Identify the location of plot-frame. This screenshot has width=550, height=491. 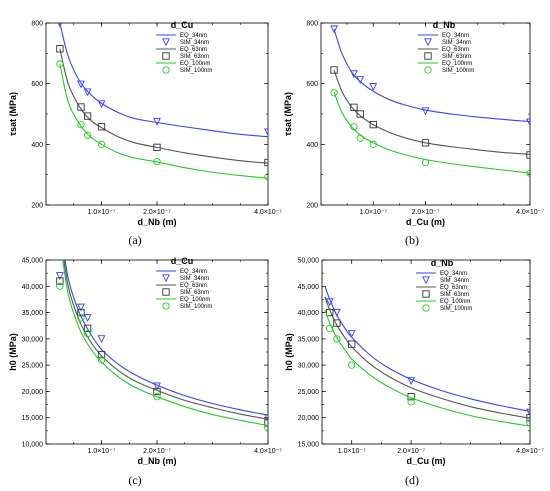
(426, 352).